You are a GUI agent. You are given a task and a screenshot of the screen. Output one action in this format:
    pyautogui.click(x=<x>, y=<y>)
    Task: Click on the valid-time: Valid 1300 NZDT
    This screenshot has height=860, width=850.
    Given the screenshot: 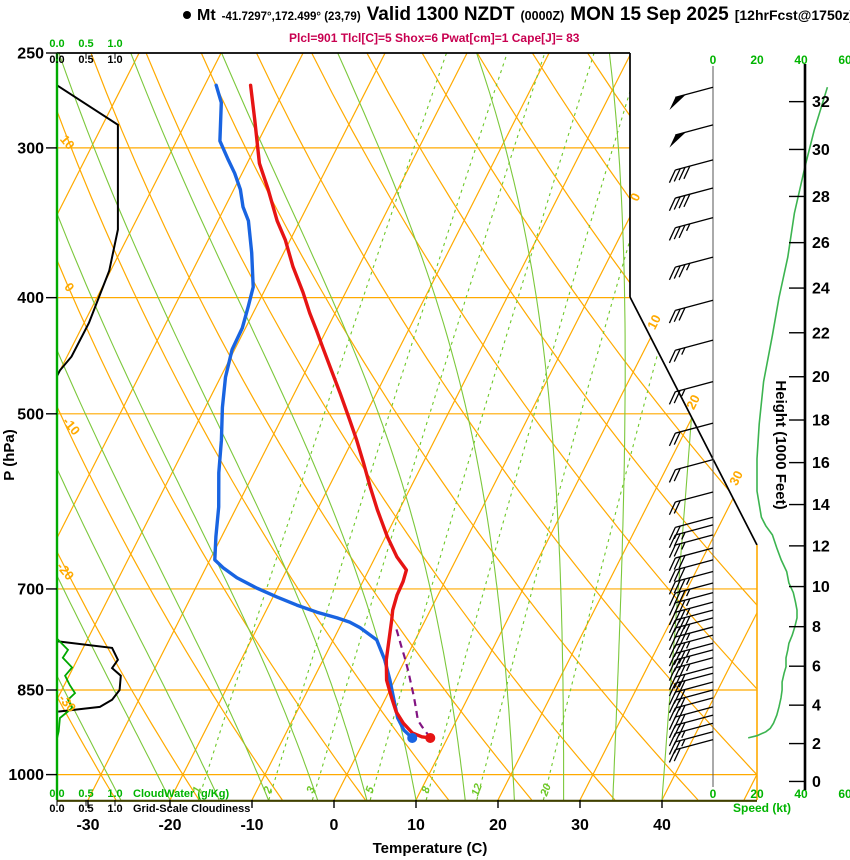 What is the action you would take?
    pyautogui.click(x=440, y=14)
    